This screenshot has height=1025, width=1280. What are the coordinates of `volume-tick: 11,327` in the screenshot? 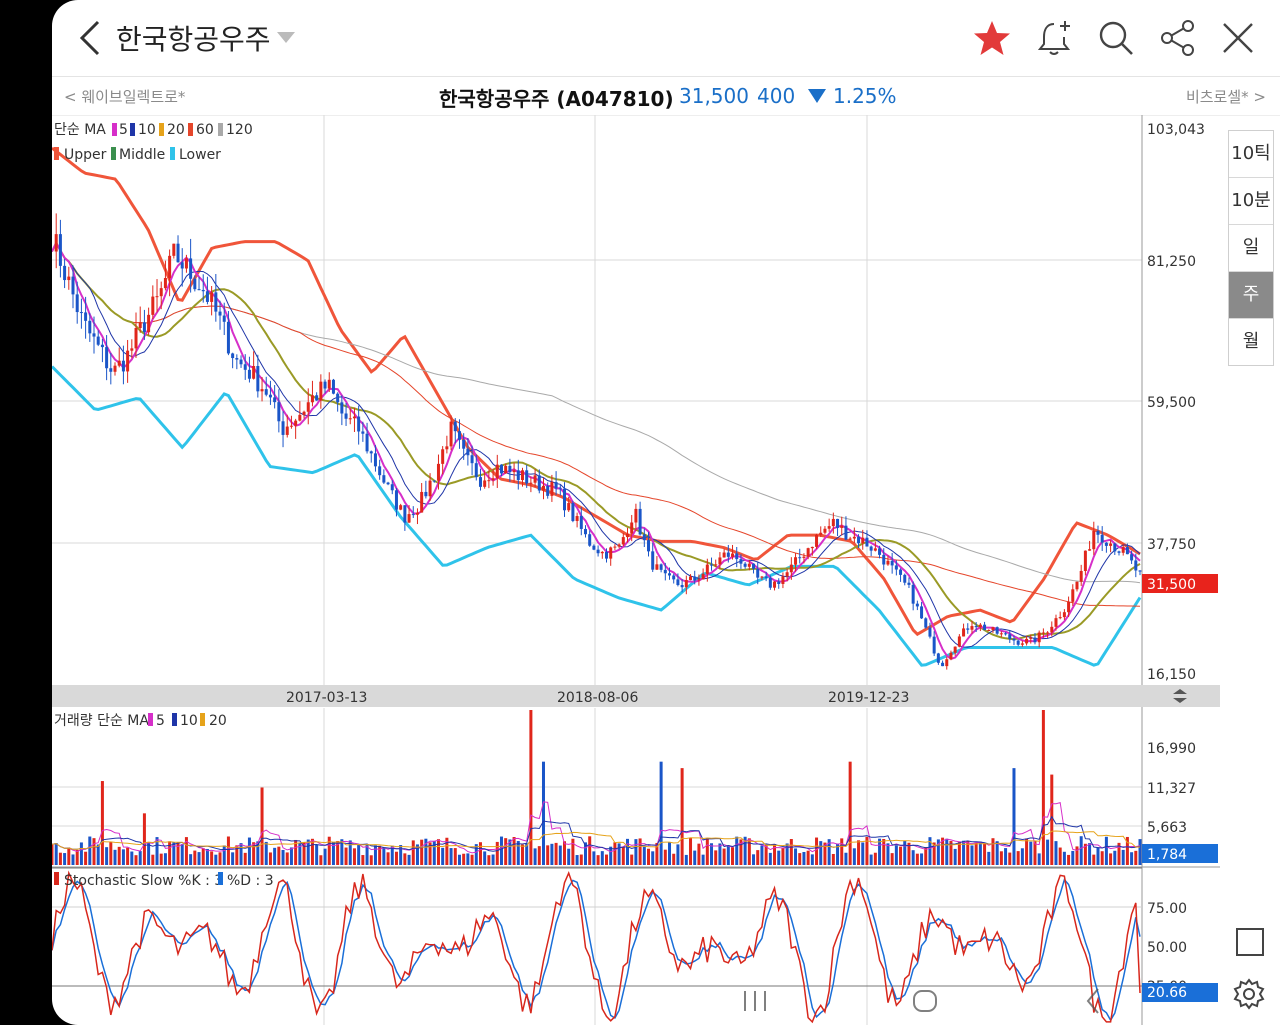 It's located at (1171, 789).